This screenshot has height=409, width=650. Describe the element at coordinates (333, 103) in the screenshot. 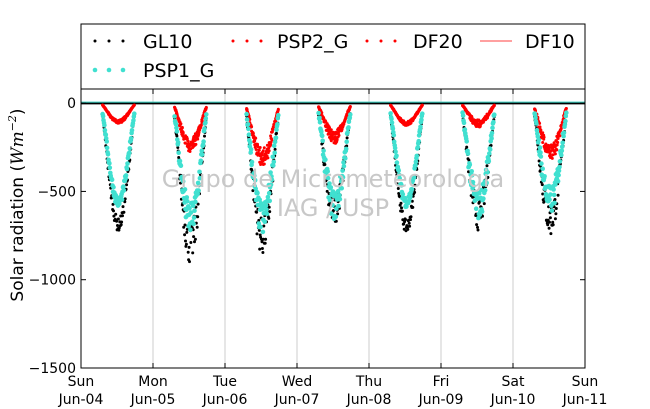

I see `zero-reference` at that location.